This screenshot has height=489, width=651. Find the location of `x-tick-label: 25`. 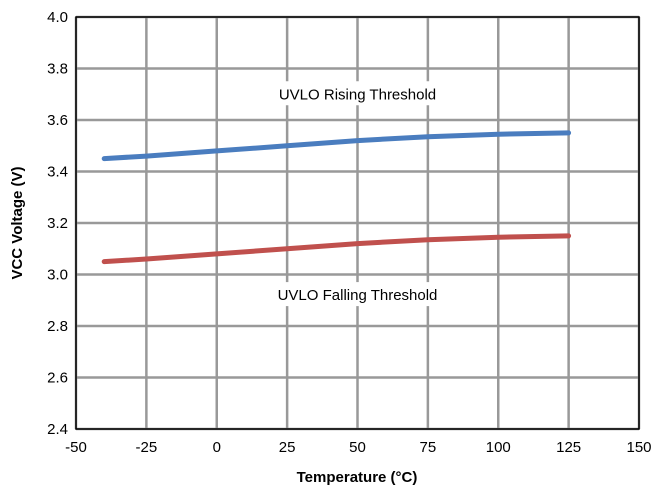

x-tick-label: 25 is located at coordinates (287, 447).